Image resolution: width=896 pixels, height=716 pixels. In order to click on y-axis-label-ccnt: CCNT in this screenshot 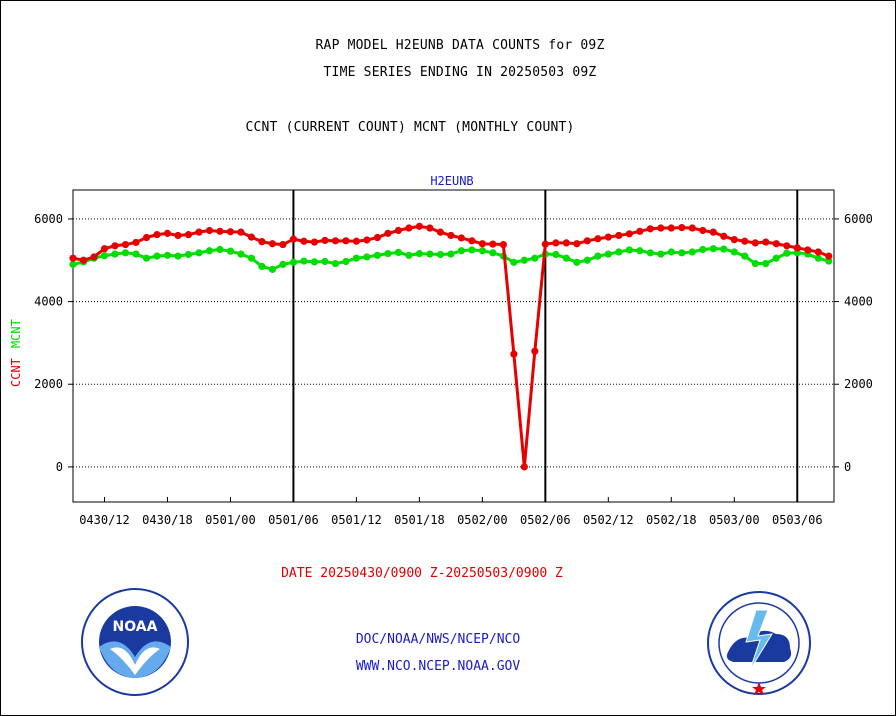, I will do `click(16, 372)`.